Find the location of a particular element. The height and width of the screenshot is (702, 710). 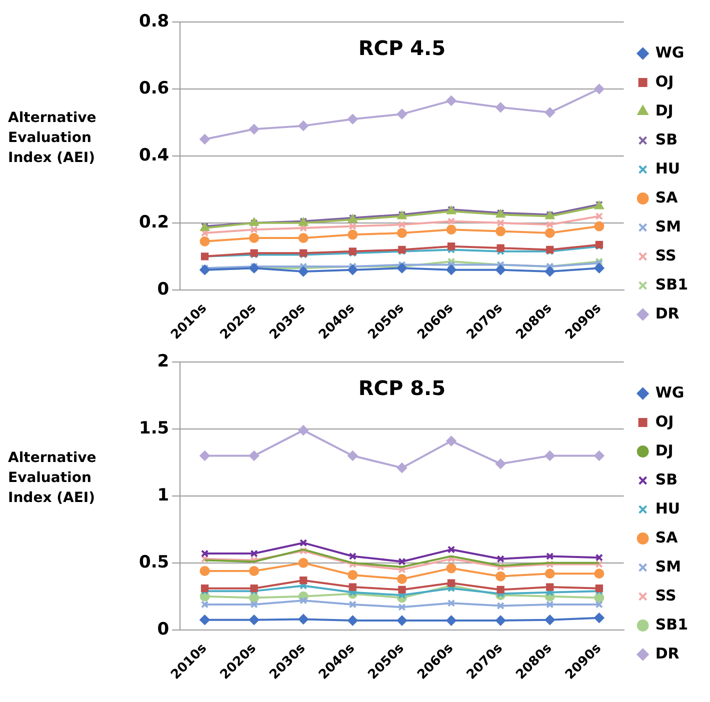

y-tick-label: 1.5 is located at coordinates (154, 428).